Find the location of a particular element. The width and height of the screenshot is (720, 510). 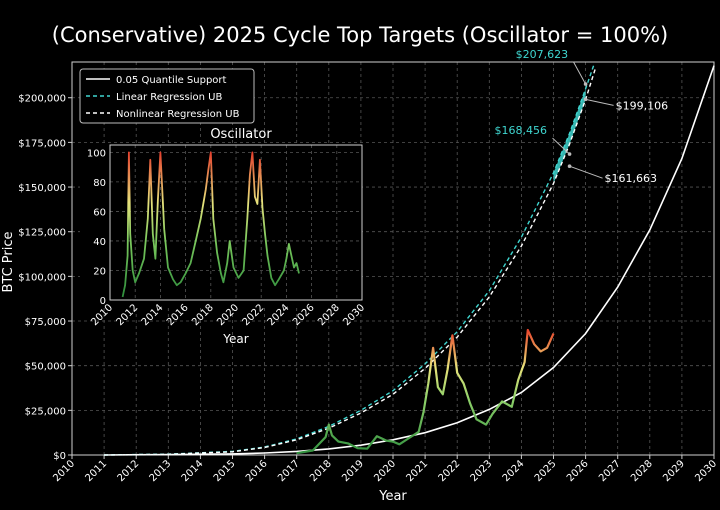

main-x-tick-label: 2029 is located at coordinates (674, 471).